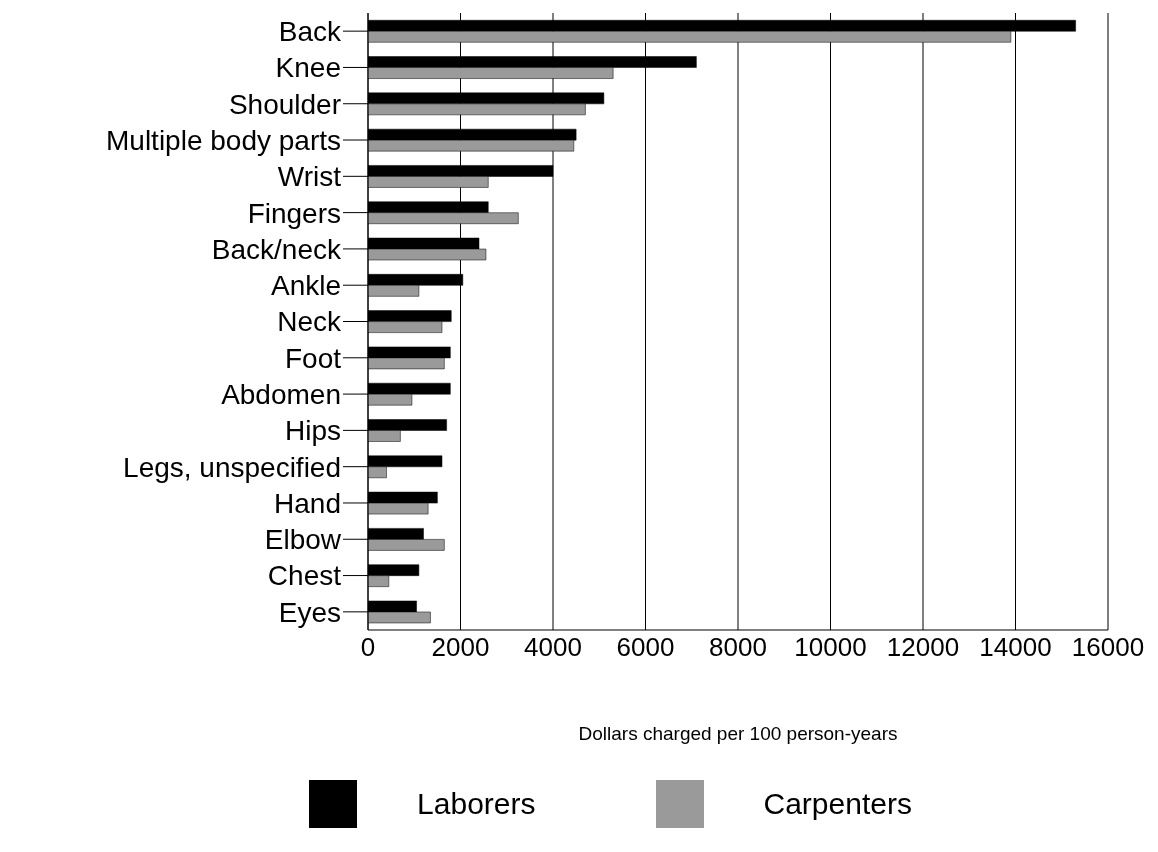 Image resolution: width=1158 pixels, height=852 pixels. What do you see at coordinates (309, 322) in the screenshot?
I see `y-tick-label: Neck` at bounding box center [309, 322].